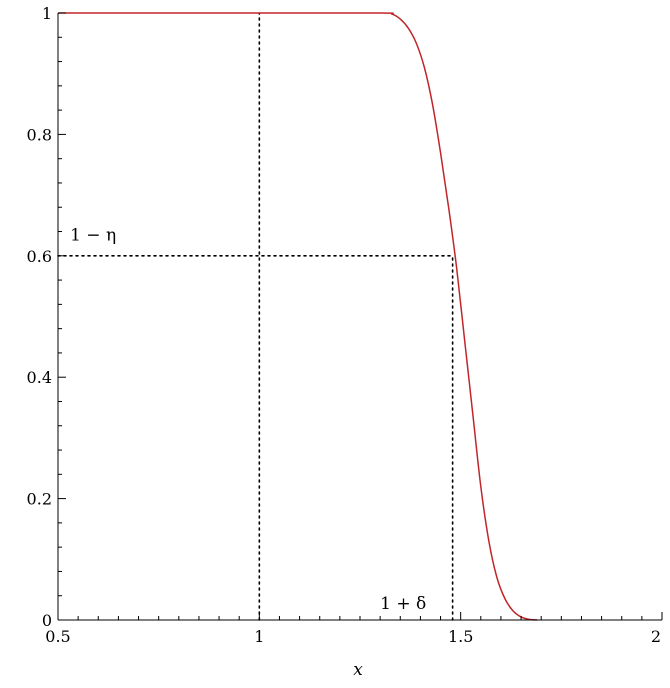  Describe the element at coordinates (47, 620) in the screenshot. I see `y-tick-label: 0` at that location.